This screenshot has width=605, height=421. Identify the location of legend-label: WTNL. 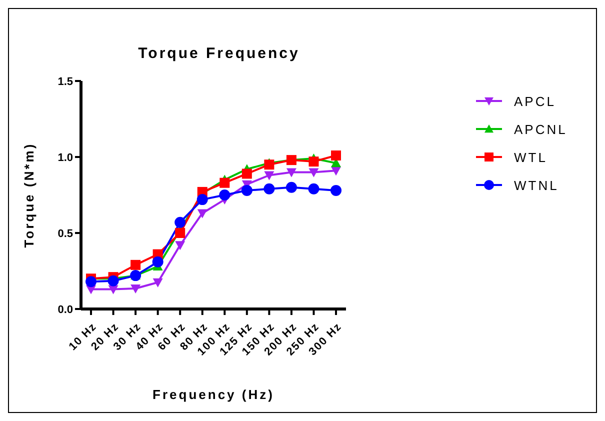
(536, 185).